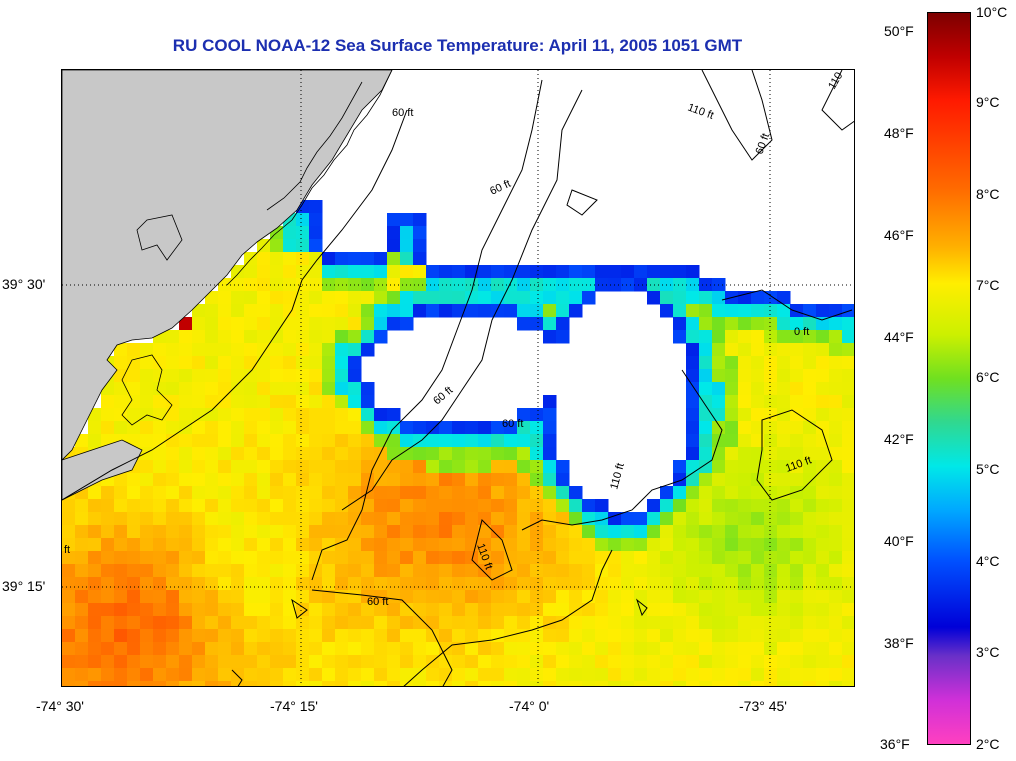 The height and width of the screenshot is (761, 1016). I want to click on colorbar-f-label: 42°F, so click(899, 439).